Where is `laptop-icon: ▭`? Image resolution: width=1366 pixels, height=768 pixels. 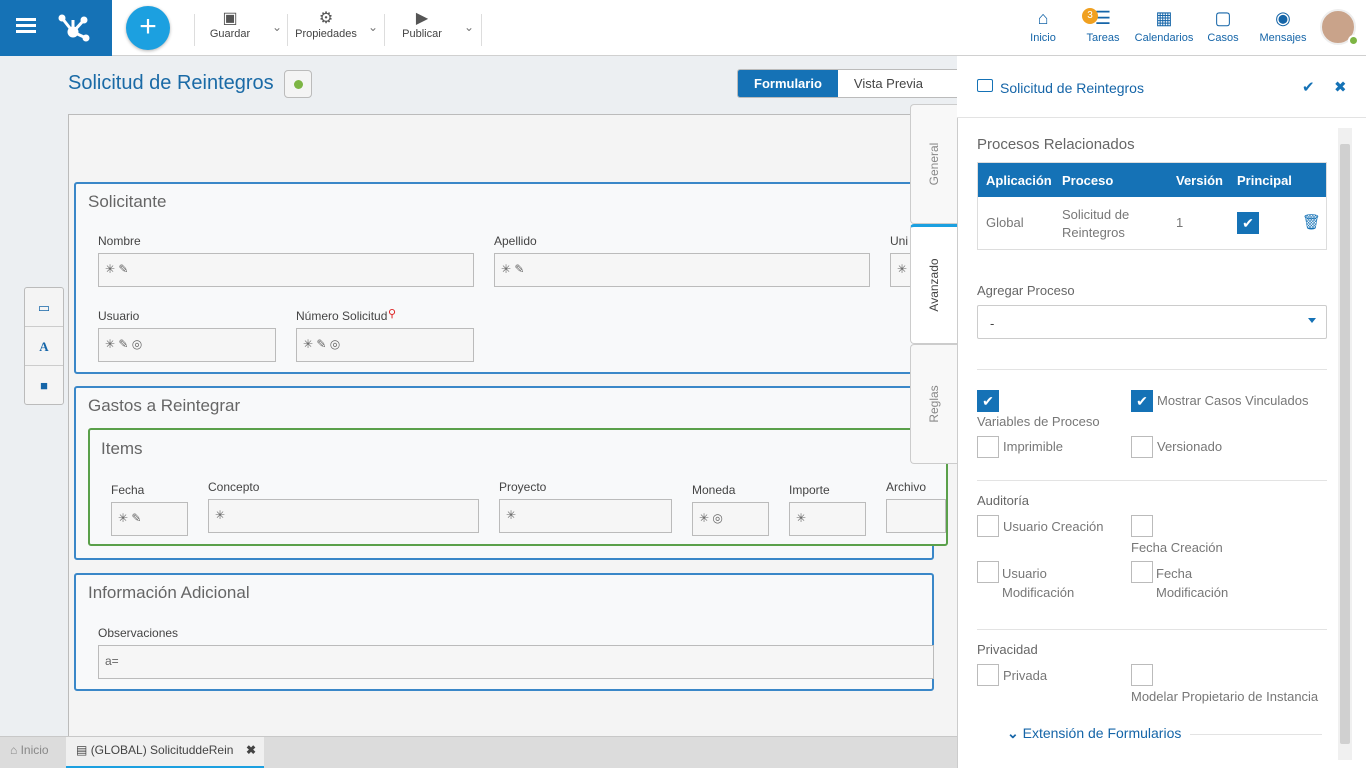
laptop-icon: ▭ is located at coordinates (44, 307).